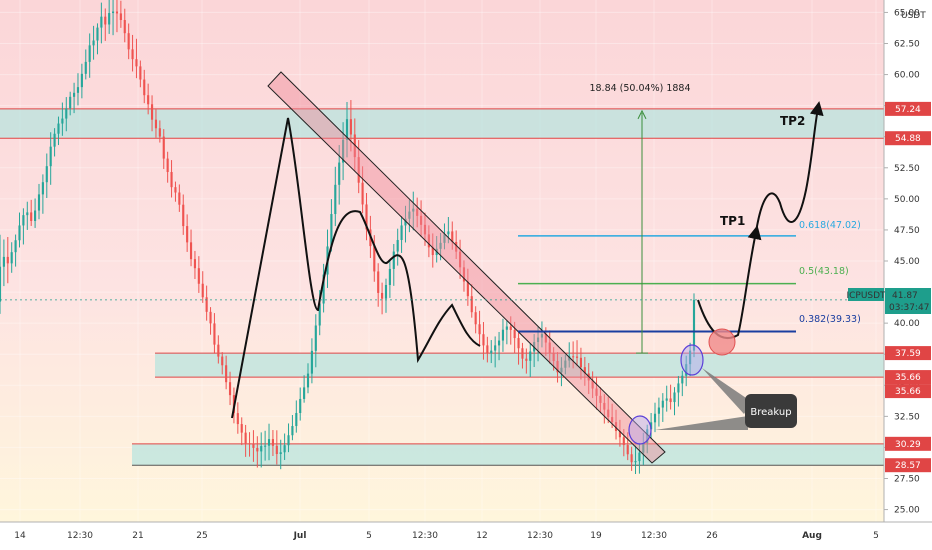  I want to click on quote-currency-label: USDT, so click(913, 16).